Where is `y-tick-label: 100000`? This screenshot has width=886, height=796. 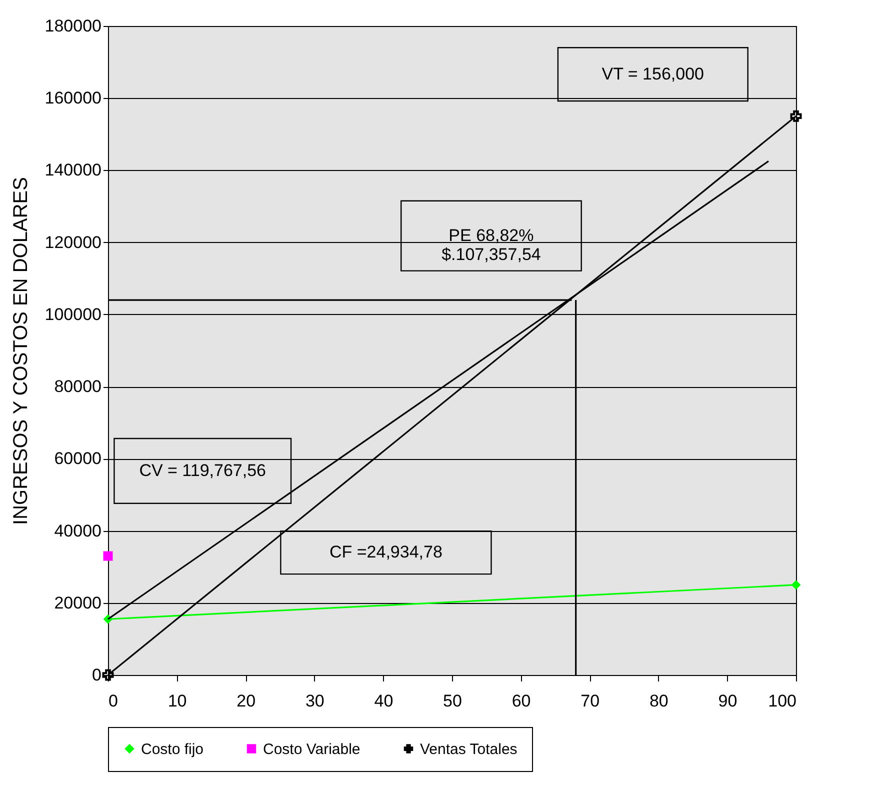 y-tick-label: 100000 is located at coordinates (73, 314).